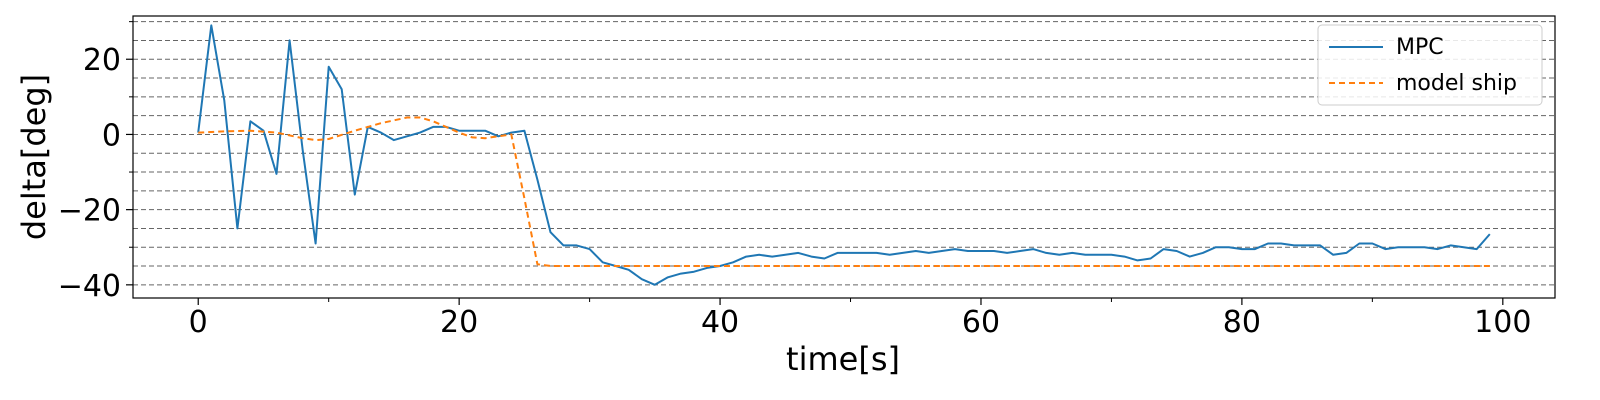  I want to click on x-tick-label: 0, so click(198, 322).